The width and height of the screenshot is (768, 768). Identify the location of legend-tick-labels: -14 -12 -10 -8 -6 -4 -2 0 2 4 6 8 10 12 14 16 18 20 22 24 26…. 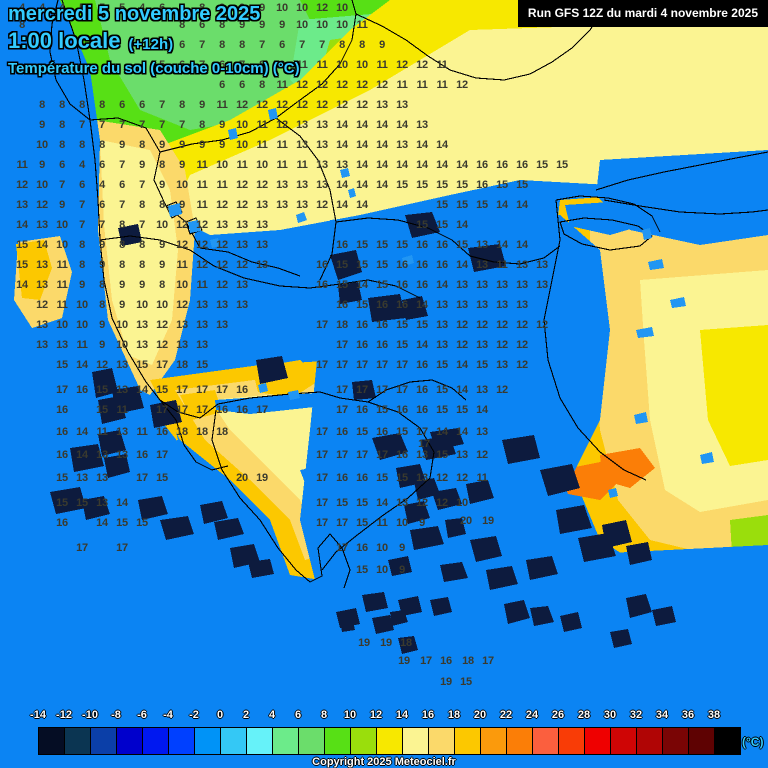
(384, 717).